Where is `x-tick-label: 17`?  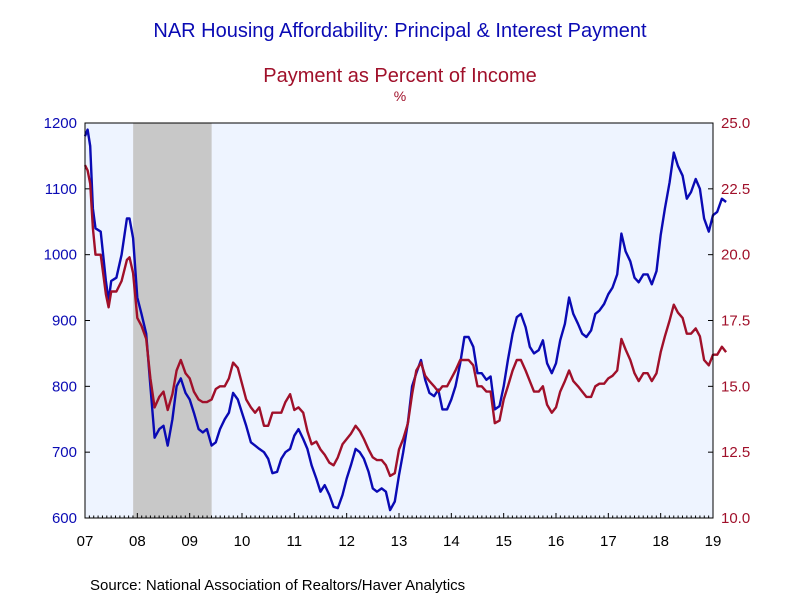 x-tick-label: 17 is located at coordinates (608, 541).